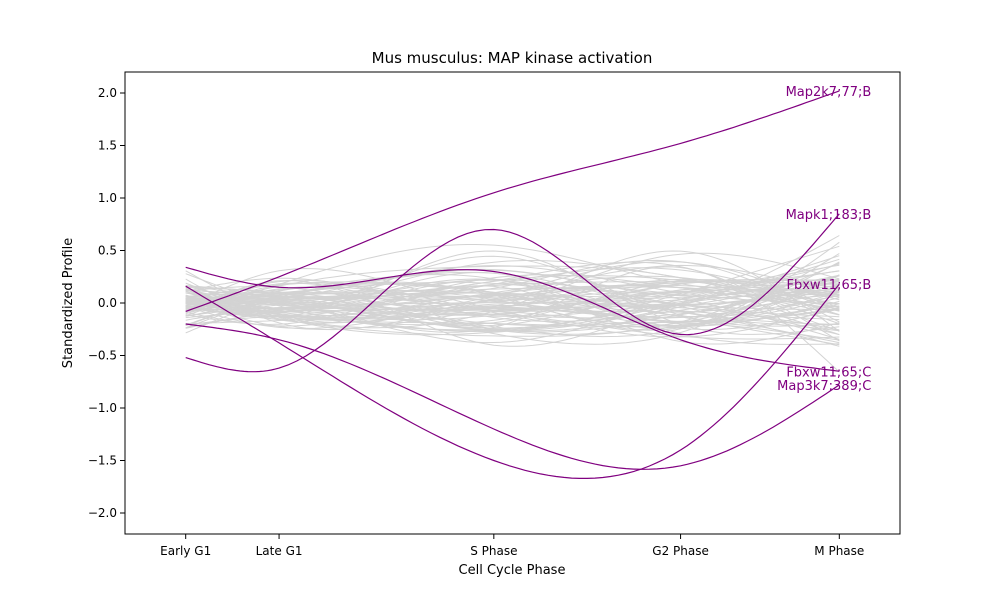 Image resolution: width=1000 pixels, height=600 pixels. Describe the element at coordinates (493, 551) in the screenshot. I see `x-tick-label: S Phase` at that location.